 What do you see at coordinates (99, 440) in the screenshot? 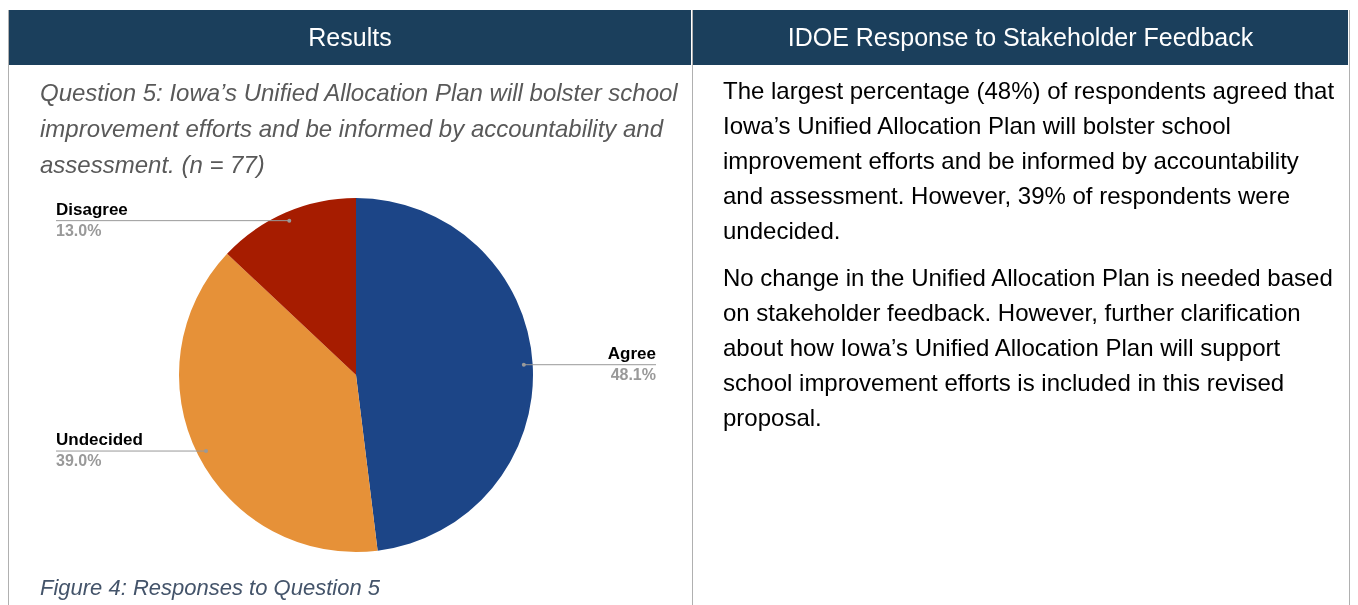
I see `slice-label: Undecided` at bounding box center [99, 440].